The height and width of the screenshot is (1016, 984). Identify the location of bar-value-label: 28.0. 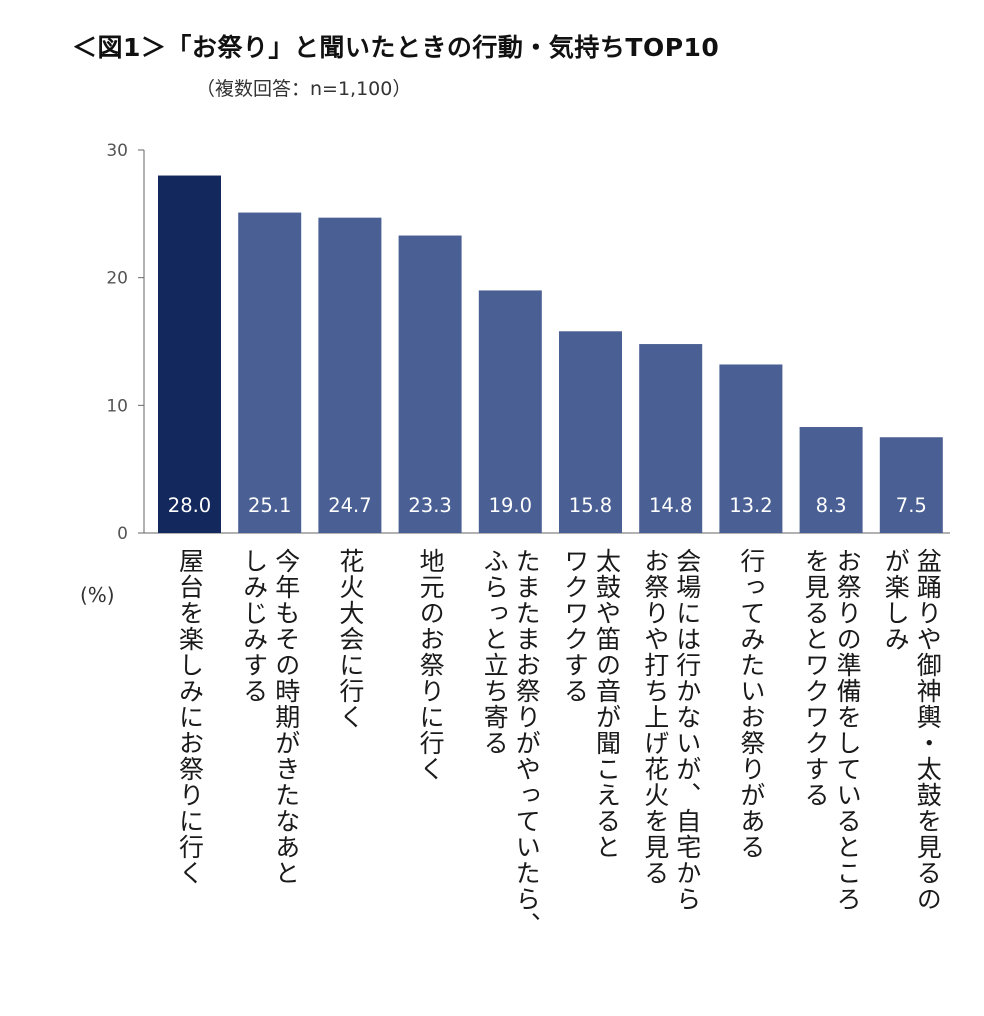
(189, 505).